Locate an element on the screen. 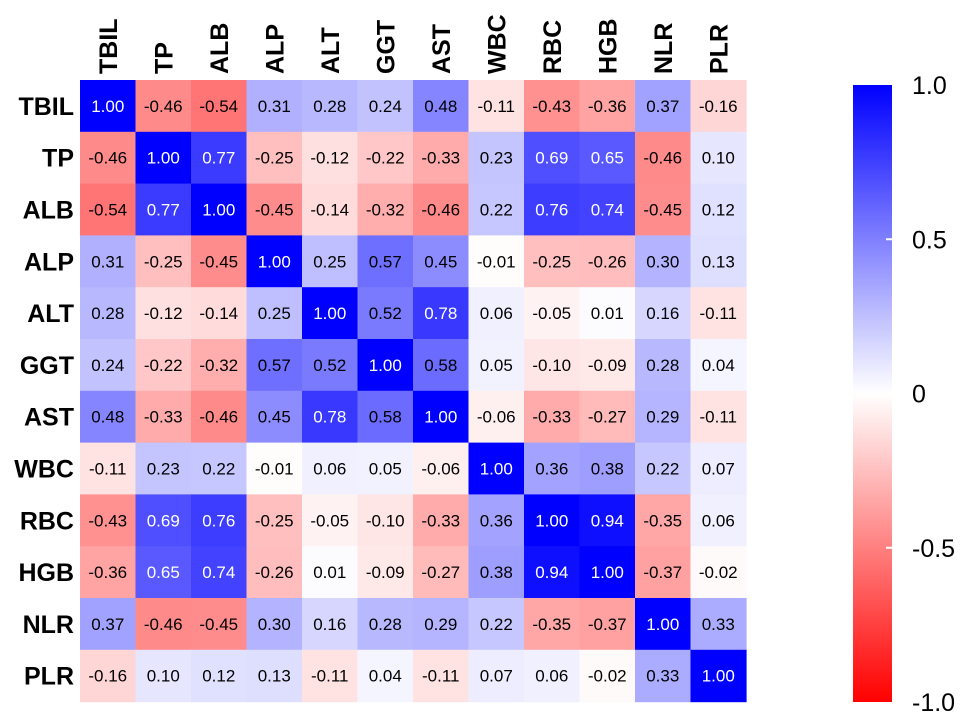 The width and height of the screenshot is (967, 717). heatmap-cell-value: 0.04 is located at coordinates (385, 676).